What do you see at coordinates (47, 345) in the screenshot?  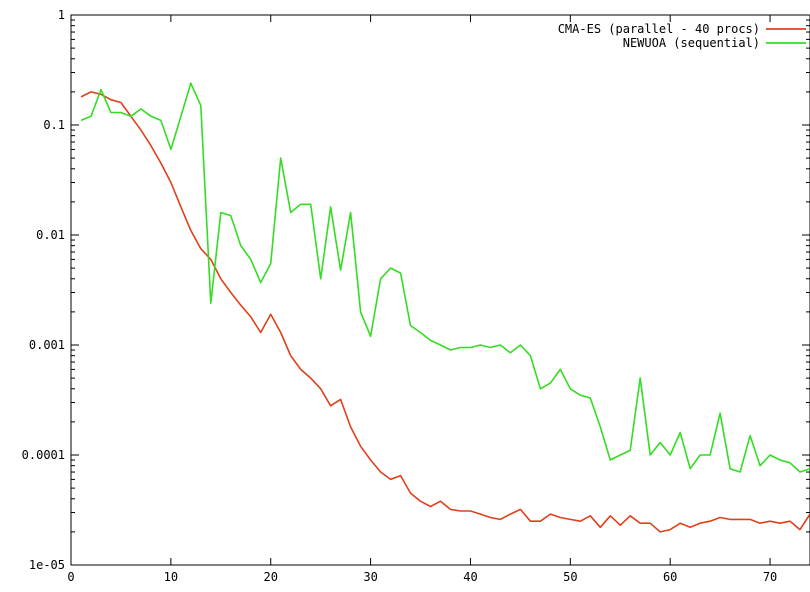 I see `y-tick-label: 0.001` at bounding box center [47, 345].